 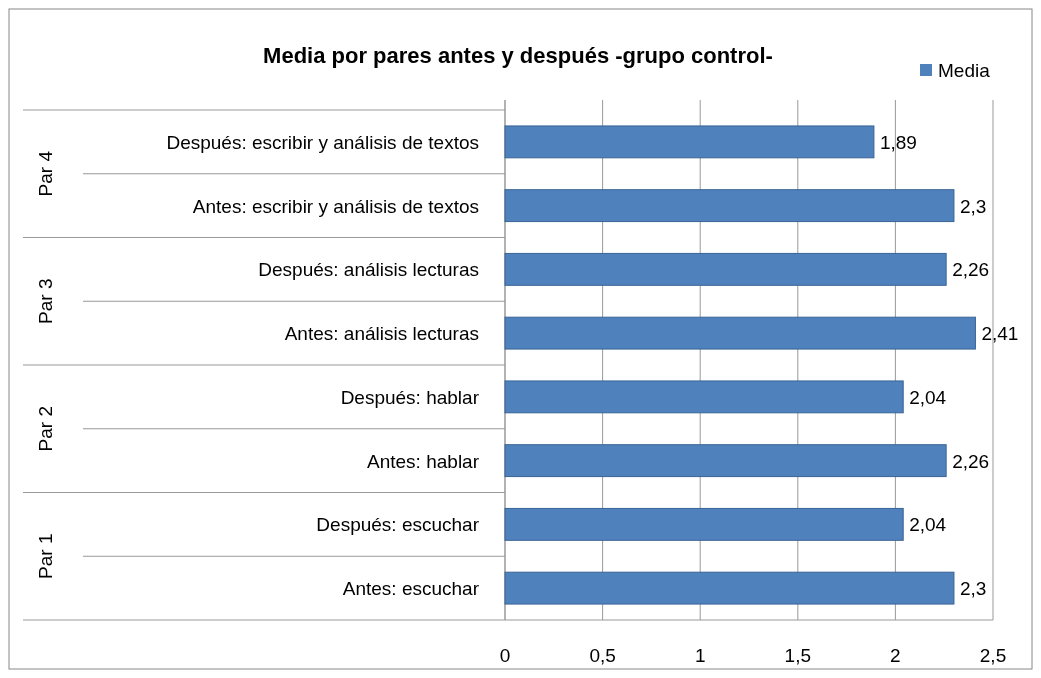 I want to click on chart-title: Media por pares antes y después -grupo control-, so click(x=518, y=55).